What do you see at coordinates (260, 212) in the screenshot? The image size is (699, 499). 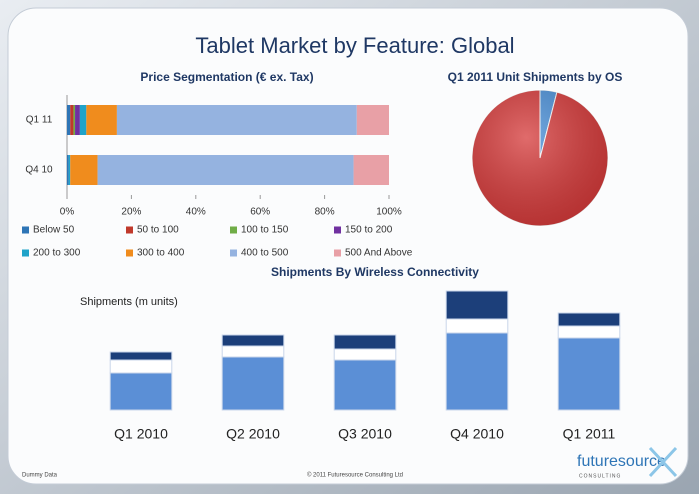 I see `x-tick-label: 60%` at bounding box center [260, 212].